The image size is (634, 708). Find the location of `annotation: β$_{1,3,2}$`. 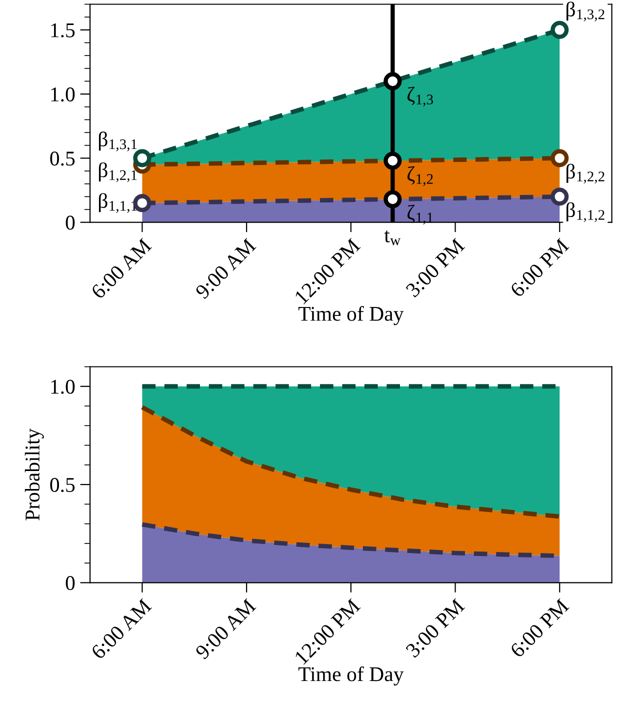

annotation: β$_{1,3,2}$ is located at coordinates (585, 12).